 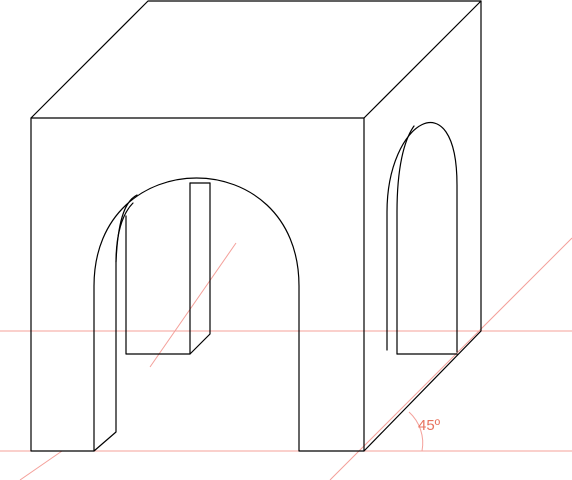 I want to click on angle-arc-icon, so click(x=416, y=431).